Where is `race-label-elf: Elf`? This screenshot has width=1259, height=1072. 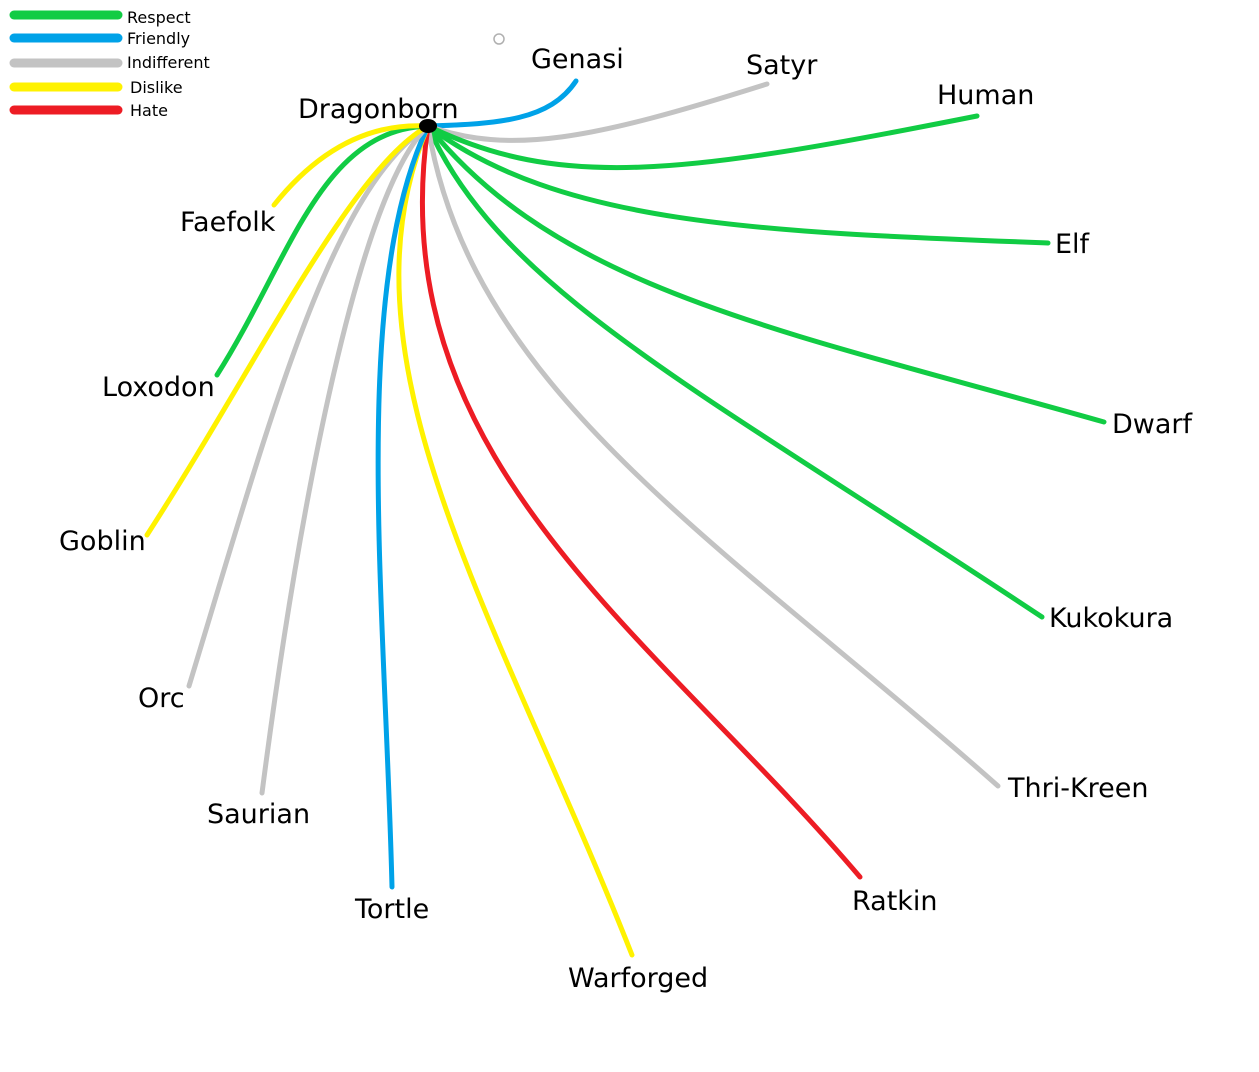 race-label-elf: Elf is located at coordinates (1073, 244).